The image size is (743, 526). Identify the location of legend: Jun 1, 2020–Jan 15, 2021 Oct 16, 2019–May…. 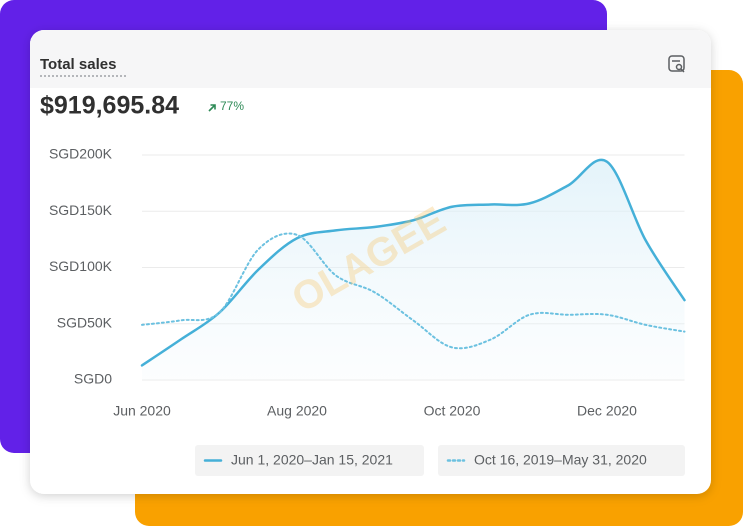
(440, 460).